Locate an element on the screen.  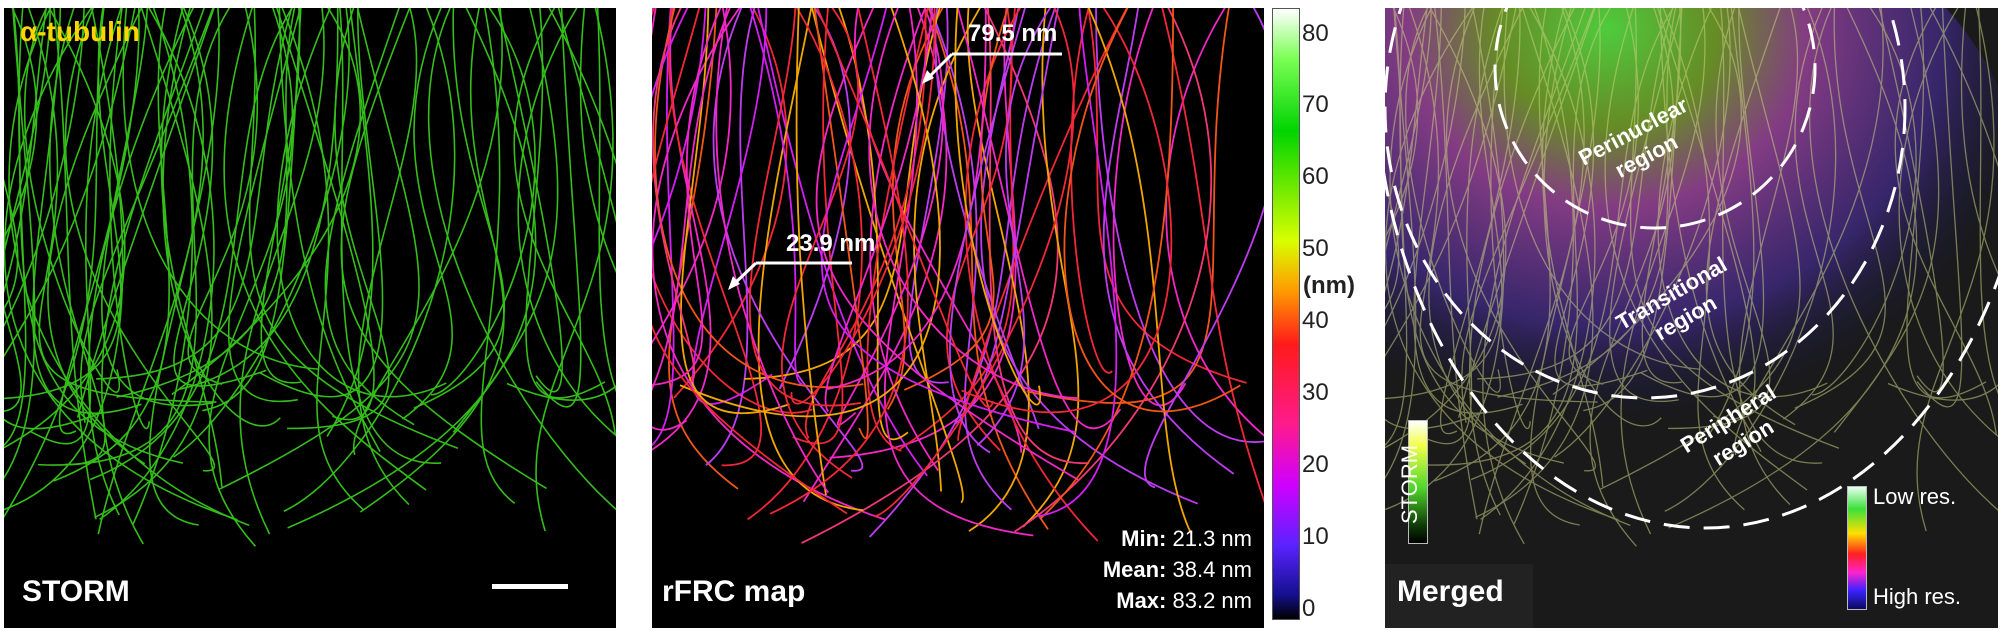
colorbar-tick: 20 is located at coordinates (1315, 464).